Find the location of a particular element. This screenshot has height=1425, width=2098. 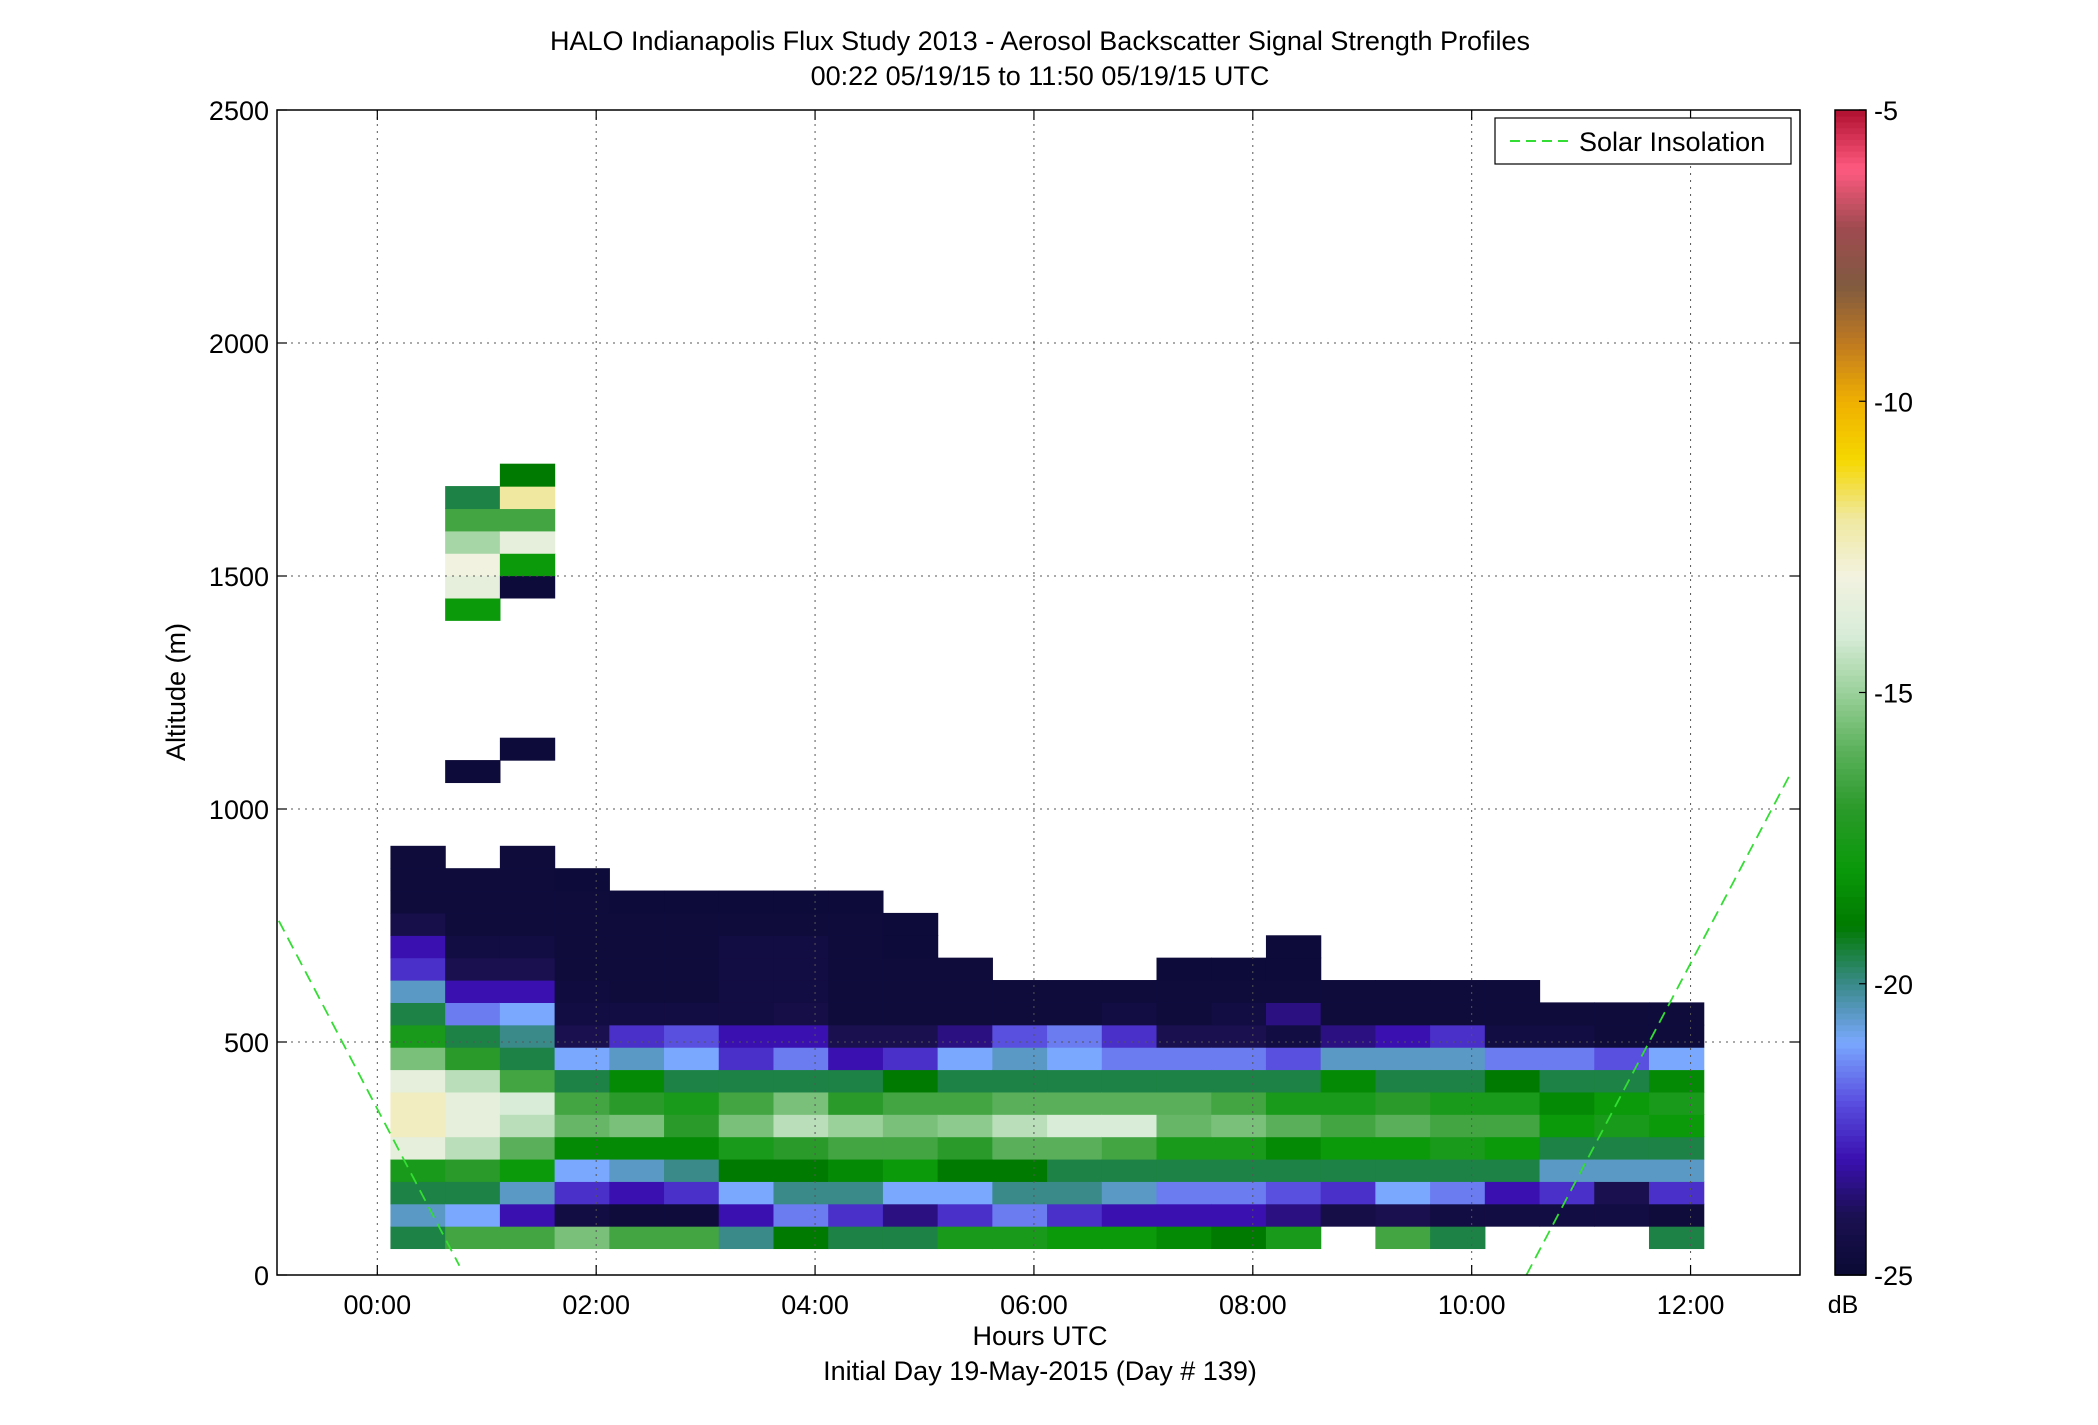

colorbar-ticks: -5 -10 -15 -20 -25 is located at coordinates (1886, 693).